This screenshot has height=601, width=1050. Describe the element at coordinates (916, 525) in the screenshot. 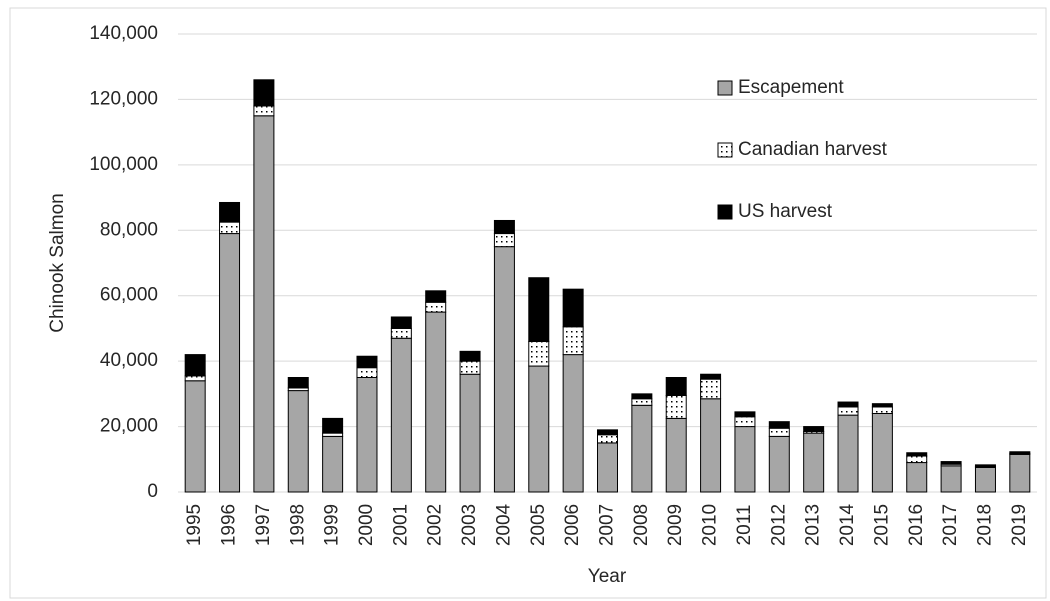

I see `x-tick-label: 2016` at that location.